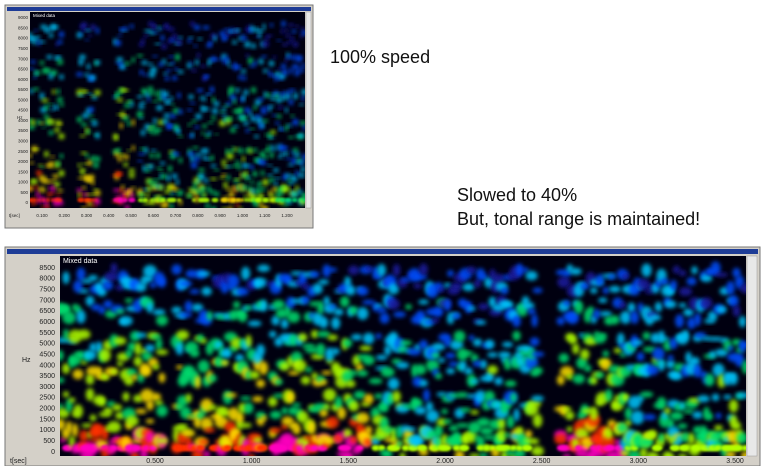 This screenshot has width=764, height=466. I want to click on y-tick-label: 5000, so click(23, 99).